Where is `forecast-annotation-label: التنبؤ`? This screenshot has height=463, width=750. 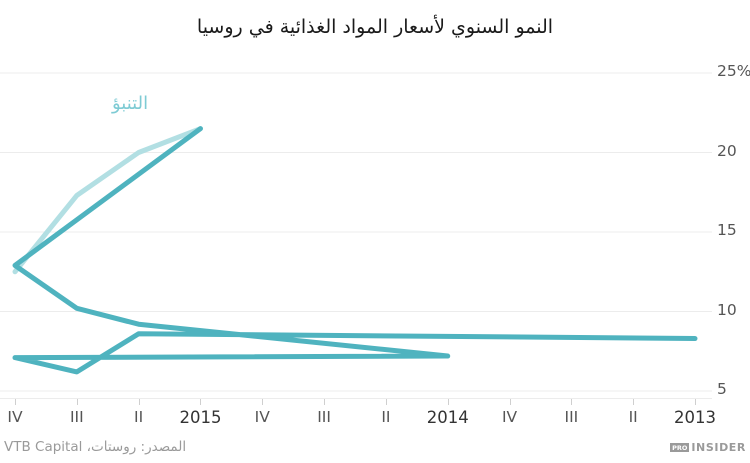 forecast-annotation-label: التنبؤ is located at coordinates (130, 103).